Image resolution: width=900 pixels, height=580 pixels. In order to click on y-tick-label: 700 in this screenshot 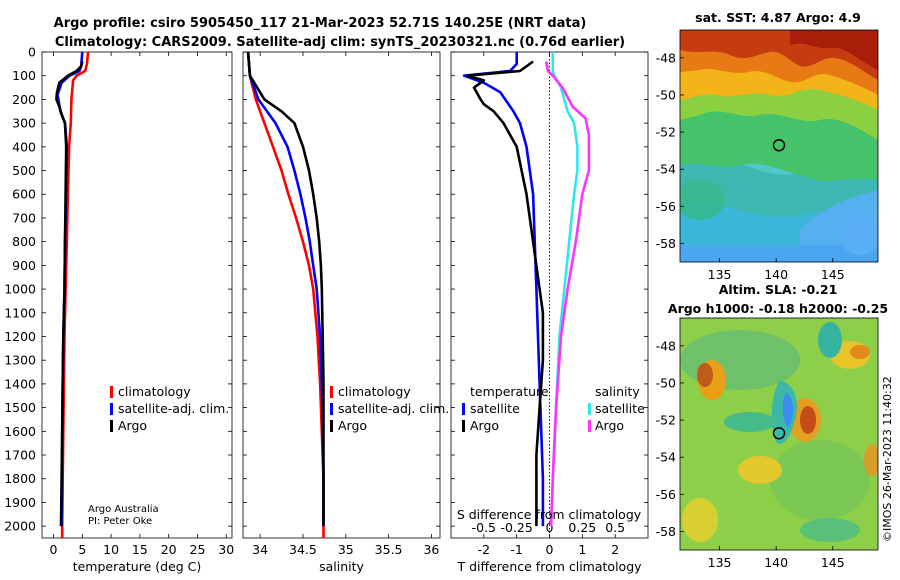, I will do `click(24, 217)`.